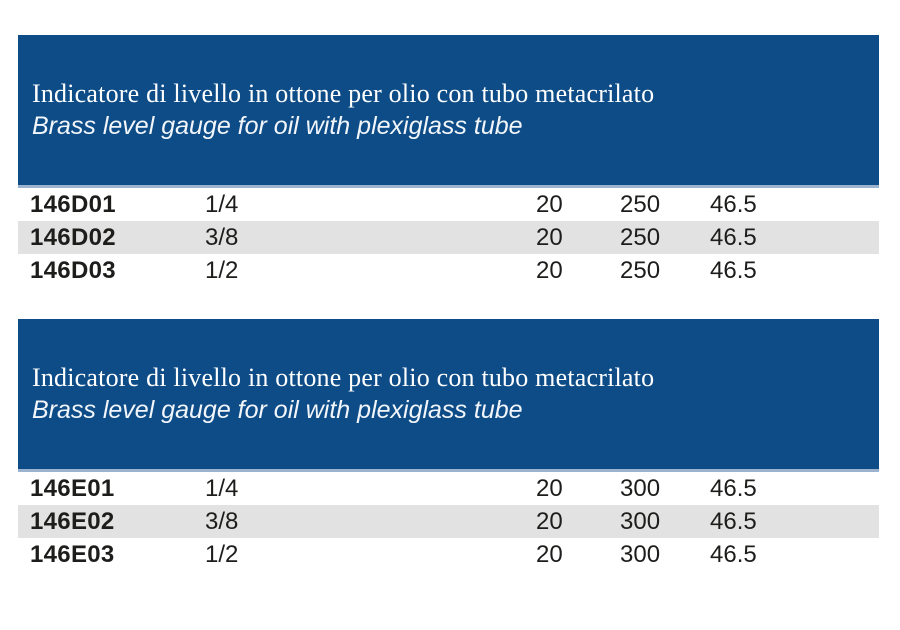 This screenshot has height=630, width=900. I want to click on product-code: 146E02, so click(72, 521).